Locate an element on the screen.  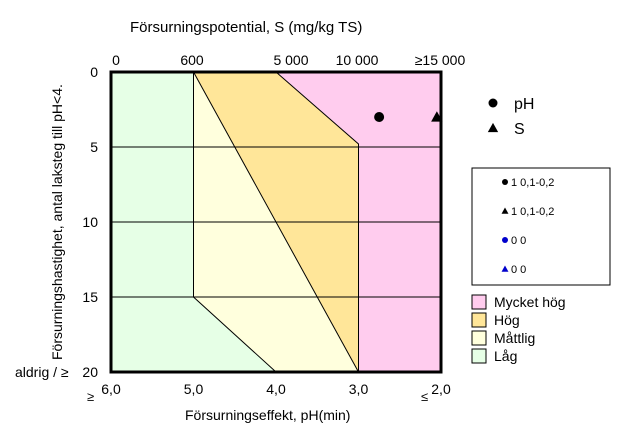
zone-label: Mycket hög is located at coordinates (530, 302).